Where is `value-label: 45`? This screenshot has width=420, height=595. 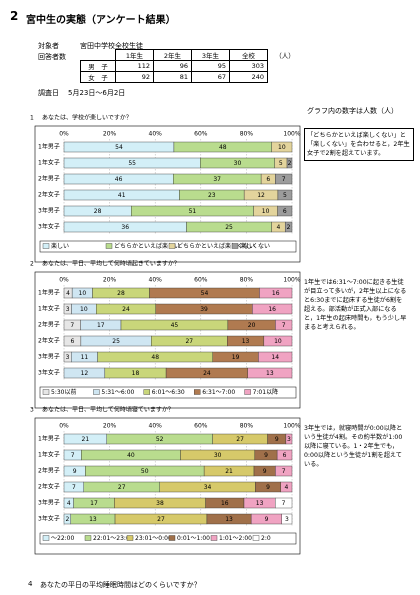 value-label: 45 is located at coordinates (175, 325).